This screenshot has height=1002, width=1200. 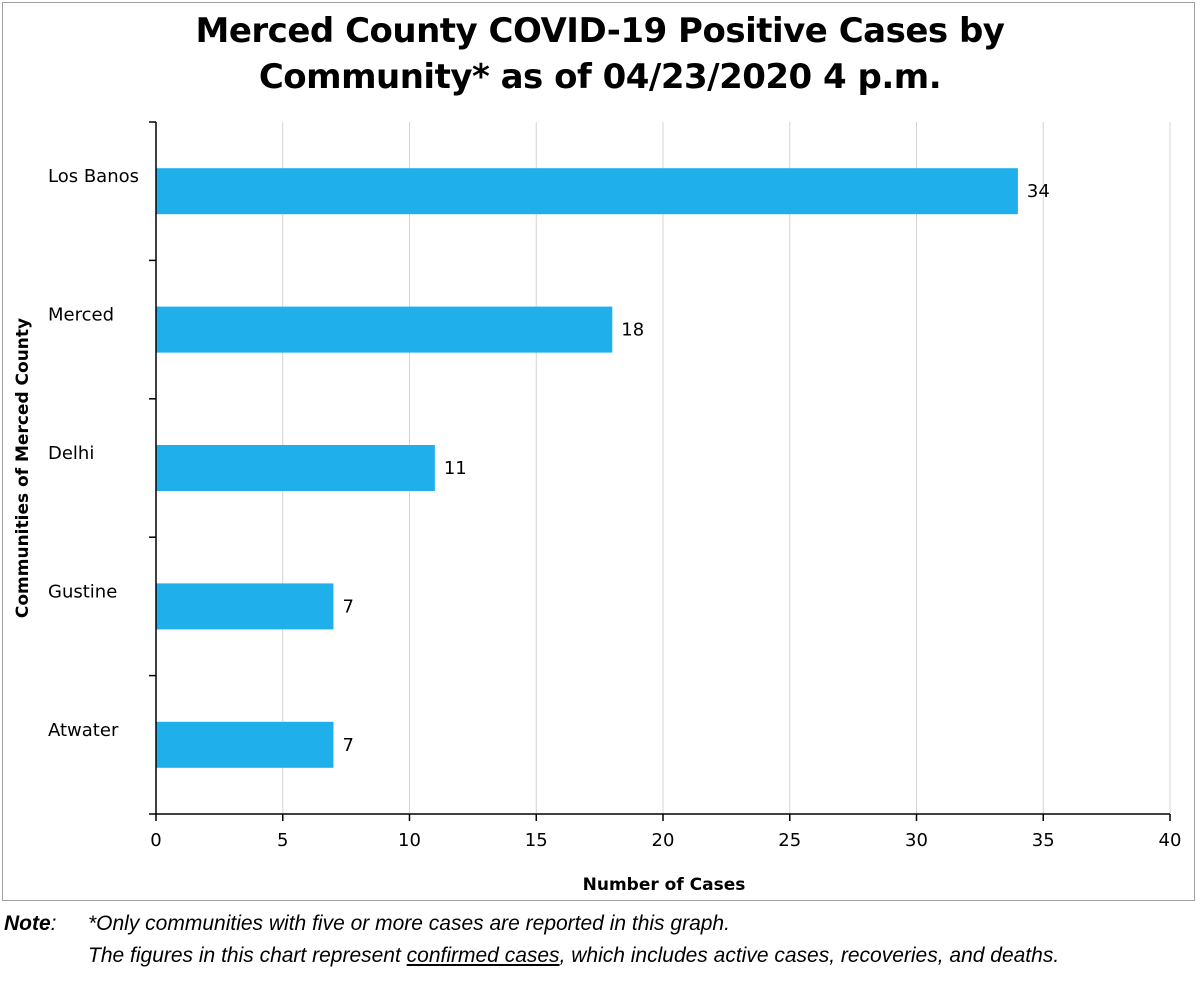 I want to click on note-confirmed-cases: confirmed cases, so click(x=483, y=955).